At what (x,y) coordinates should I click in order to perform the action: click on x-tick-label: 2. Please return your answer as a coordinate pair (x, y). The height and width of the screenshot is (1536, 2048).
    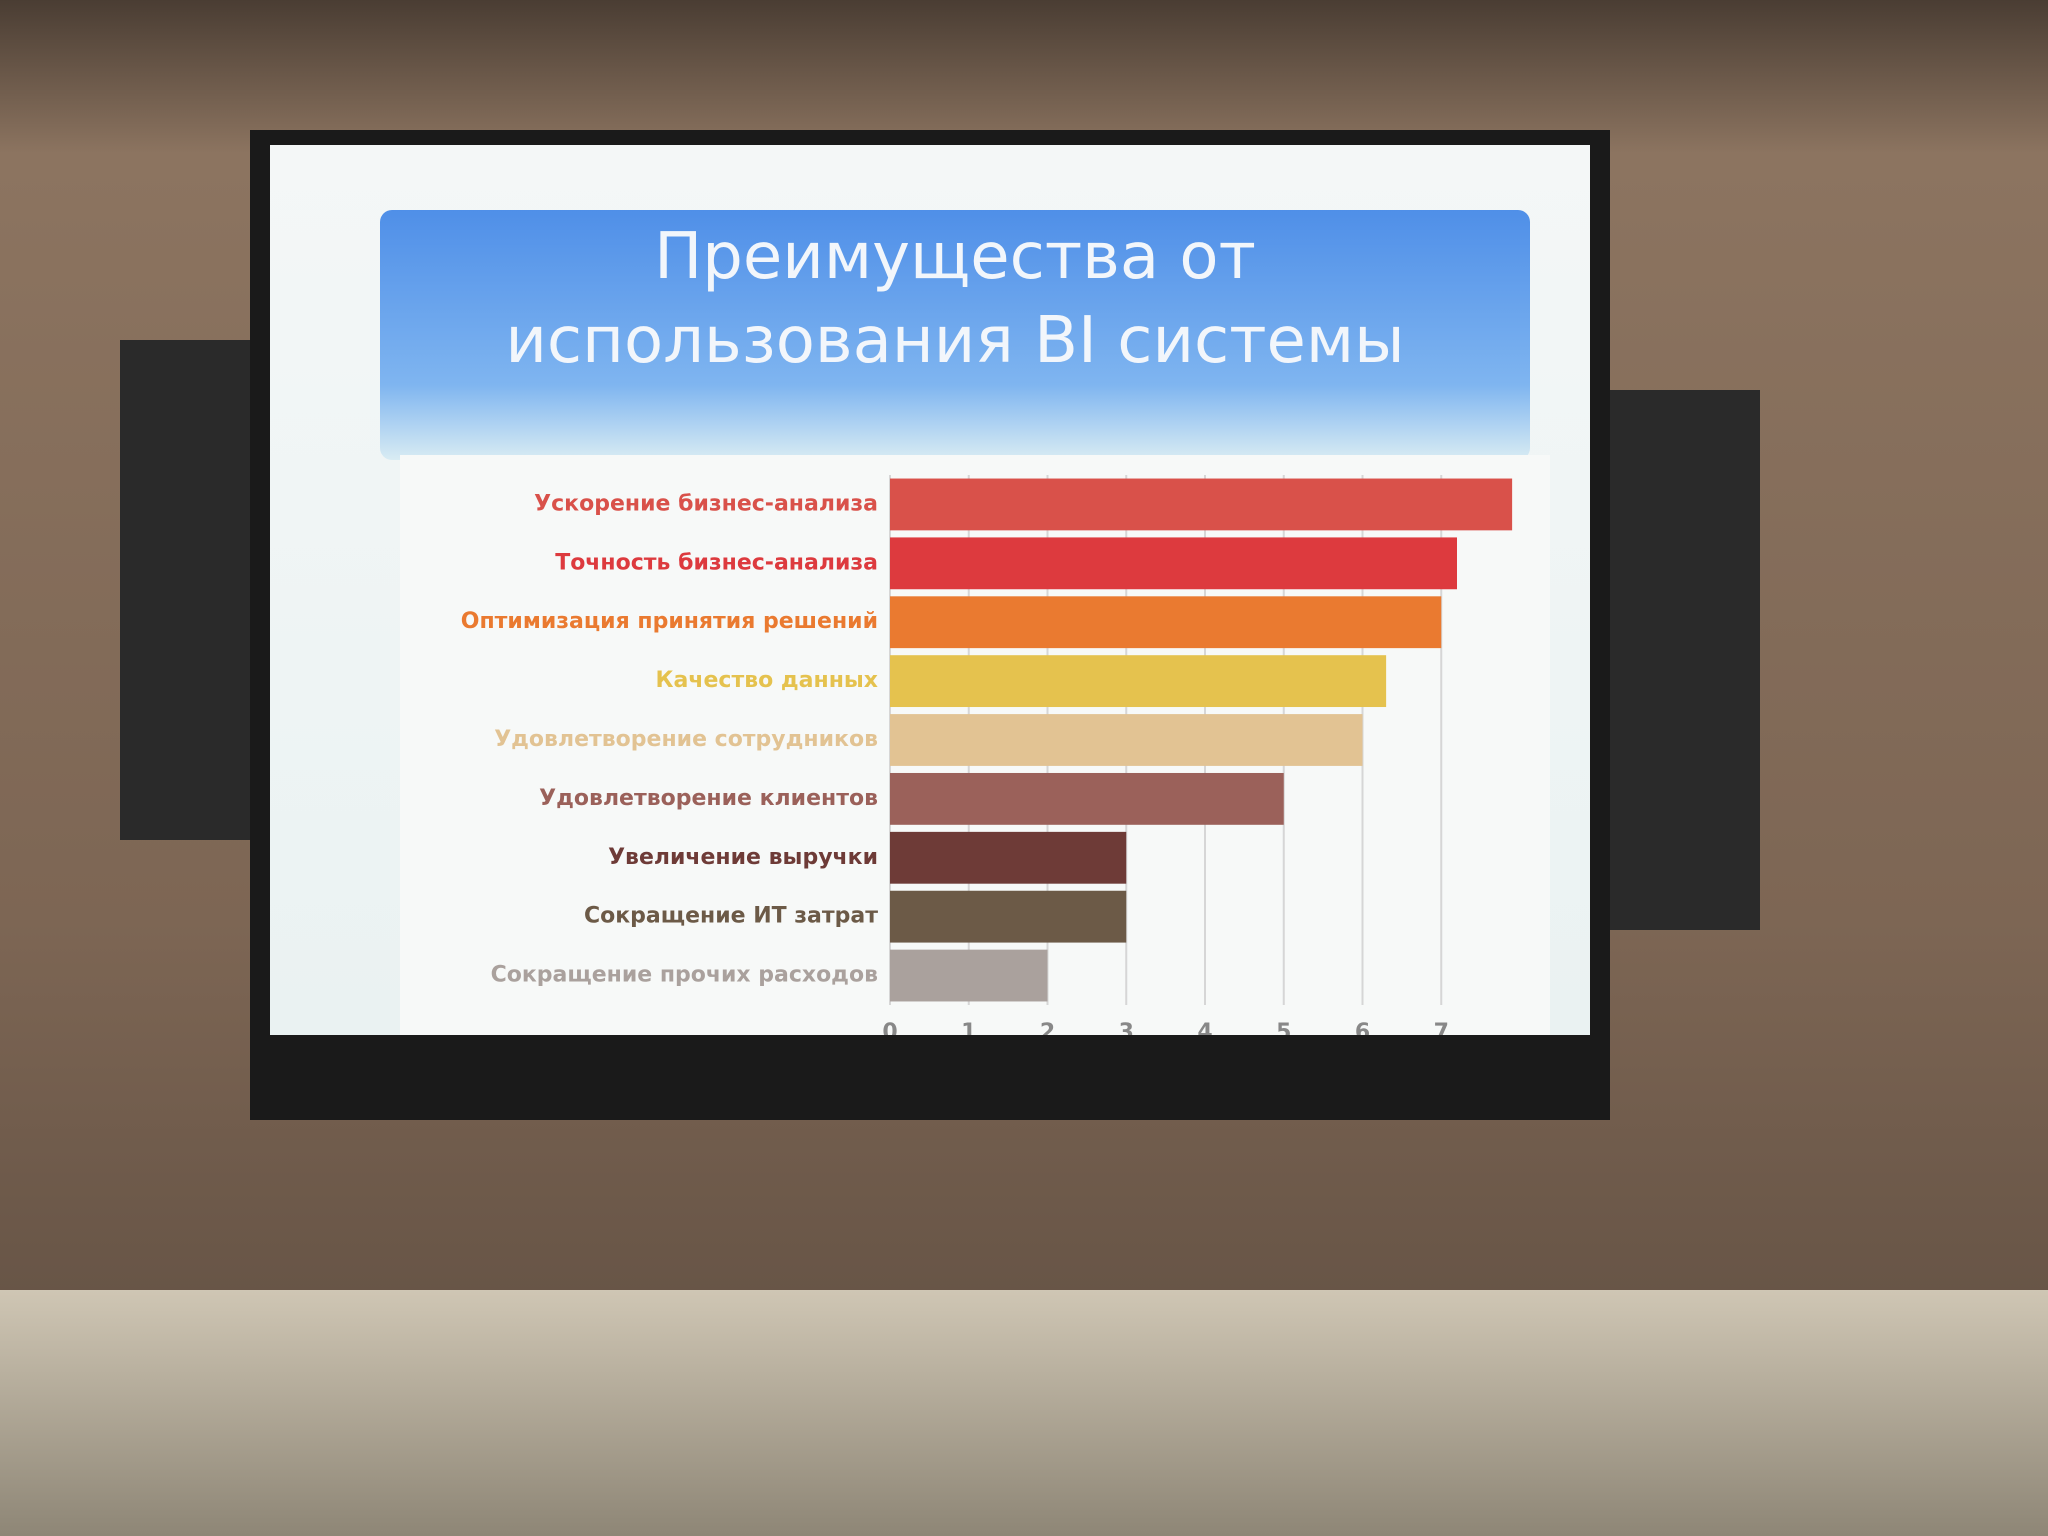
    Looking at the image, I should click on (1047, 1027).